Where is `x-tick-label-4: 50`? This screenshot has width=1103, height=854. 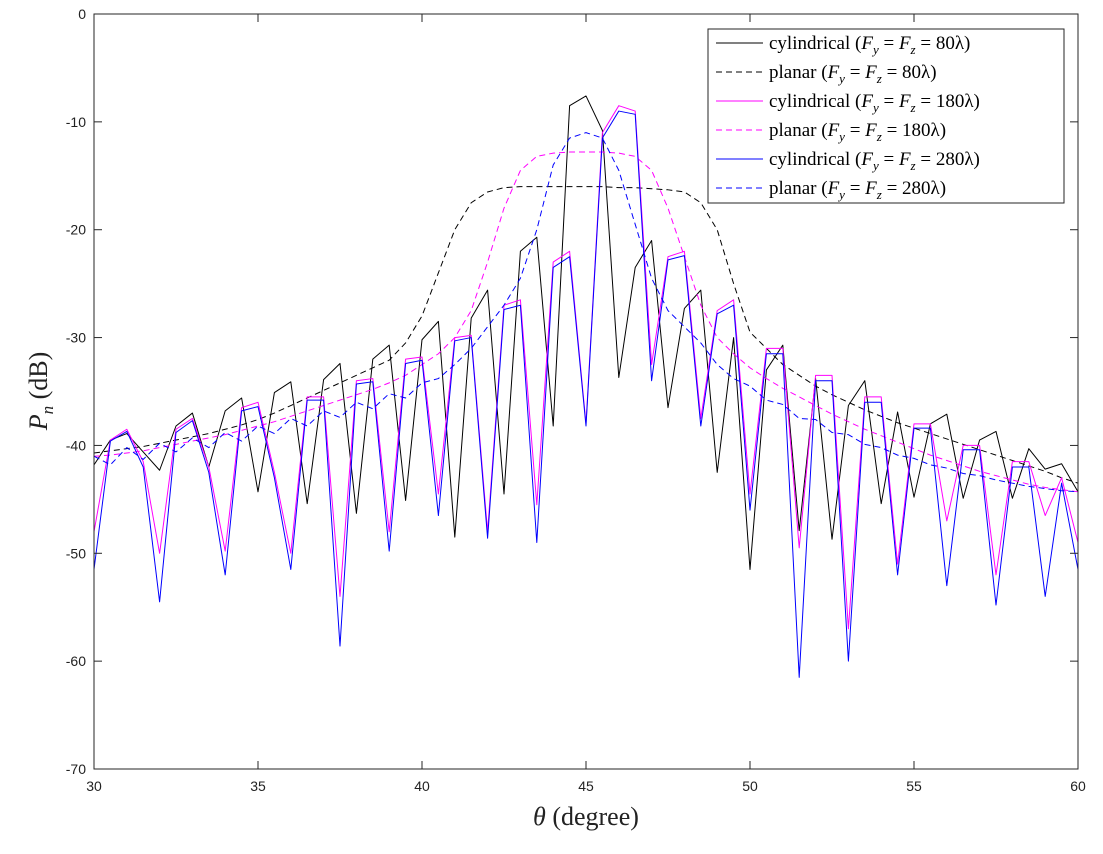
x-tick-label-4: 50 is located at coordinates (750, 786).